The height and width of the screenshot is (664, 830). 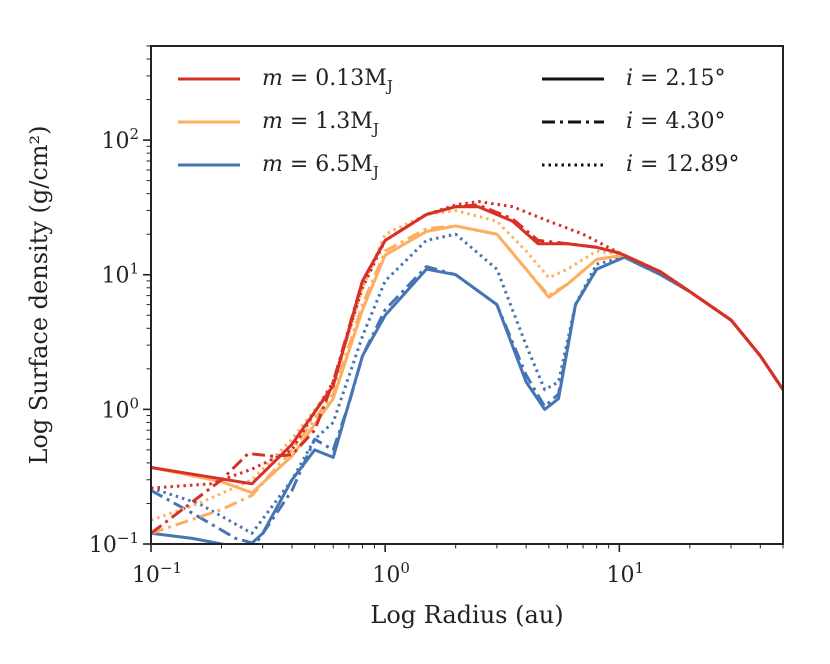 I want to click on x-tick-label-2: 10¹, so click(x=626, y=573).